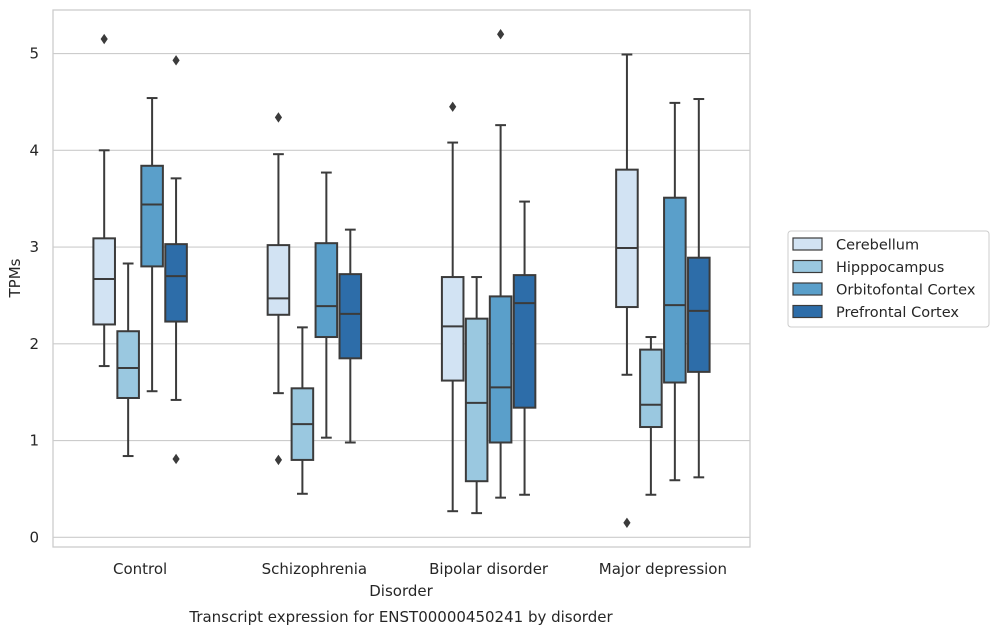 This screenshot has height=634, width=999. I want to click on y-tick-label: 5, so click(34, 54).